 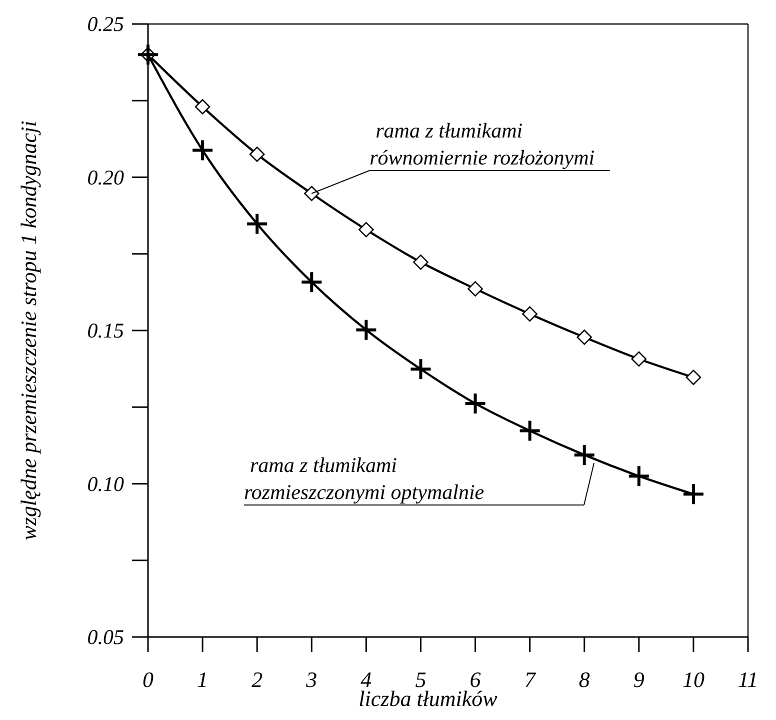 What do you see at coordinates (364, 478) in the screenshot?
I see `annotation: rama z tłumikami rozmieszczonymi optymalnie` at bounding box center [364, 478].